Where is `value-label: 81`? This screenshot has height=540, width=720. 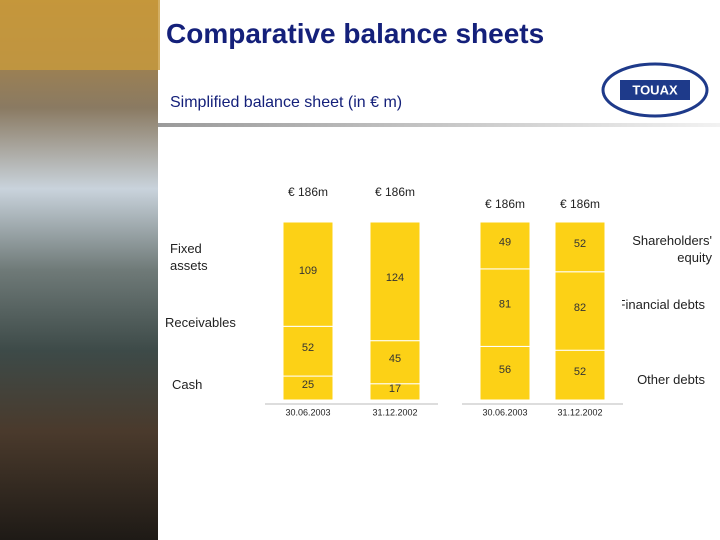
value-label: 81 is located at coordinates (505, 305).